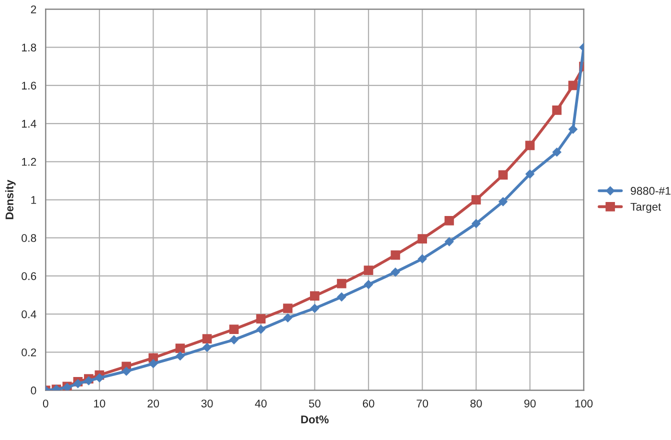 The image size is (671, 440). Describe the element at coordinates (100, 404) in the screenshot. I see `x-tick-label: 10` at that location.